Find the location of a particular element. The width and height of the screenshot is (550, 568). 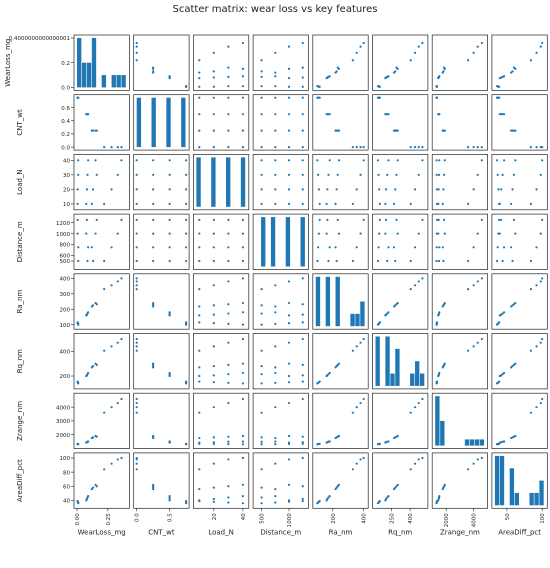

xlabel-Rq_nm: Rq_nm is located at coordinates (400, 532).